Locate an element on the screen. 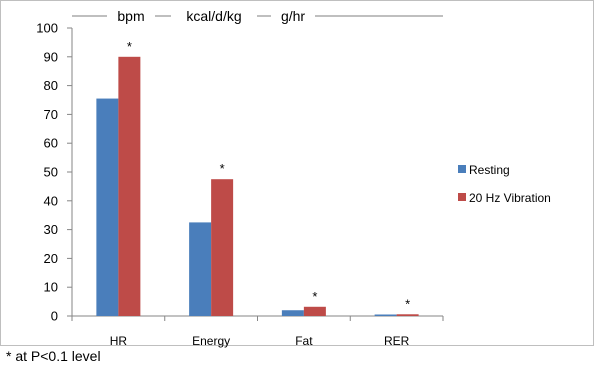 Image resolution: width=594 pixels, height=365 pixels. bar-resting-energy is located at coordinates (200, 269).